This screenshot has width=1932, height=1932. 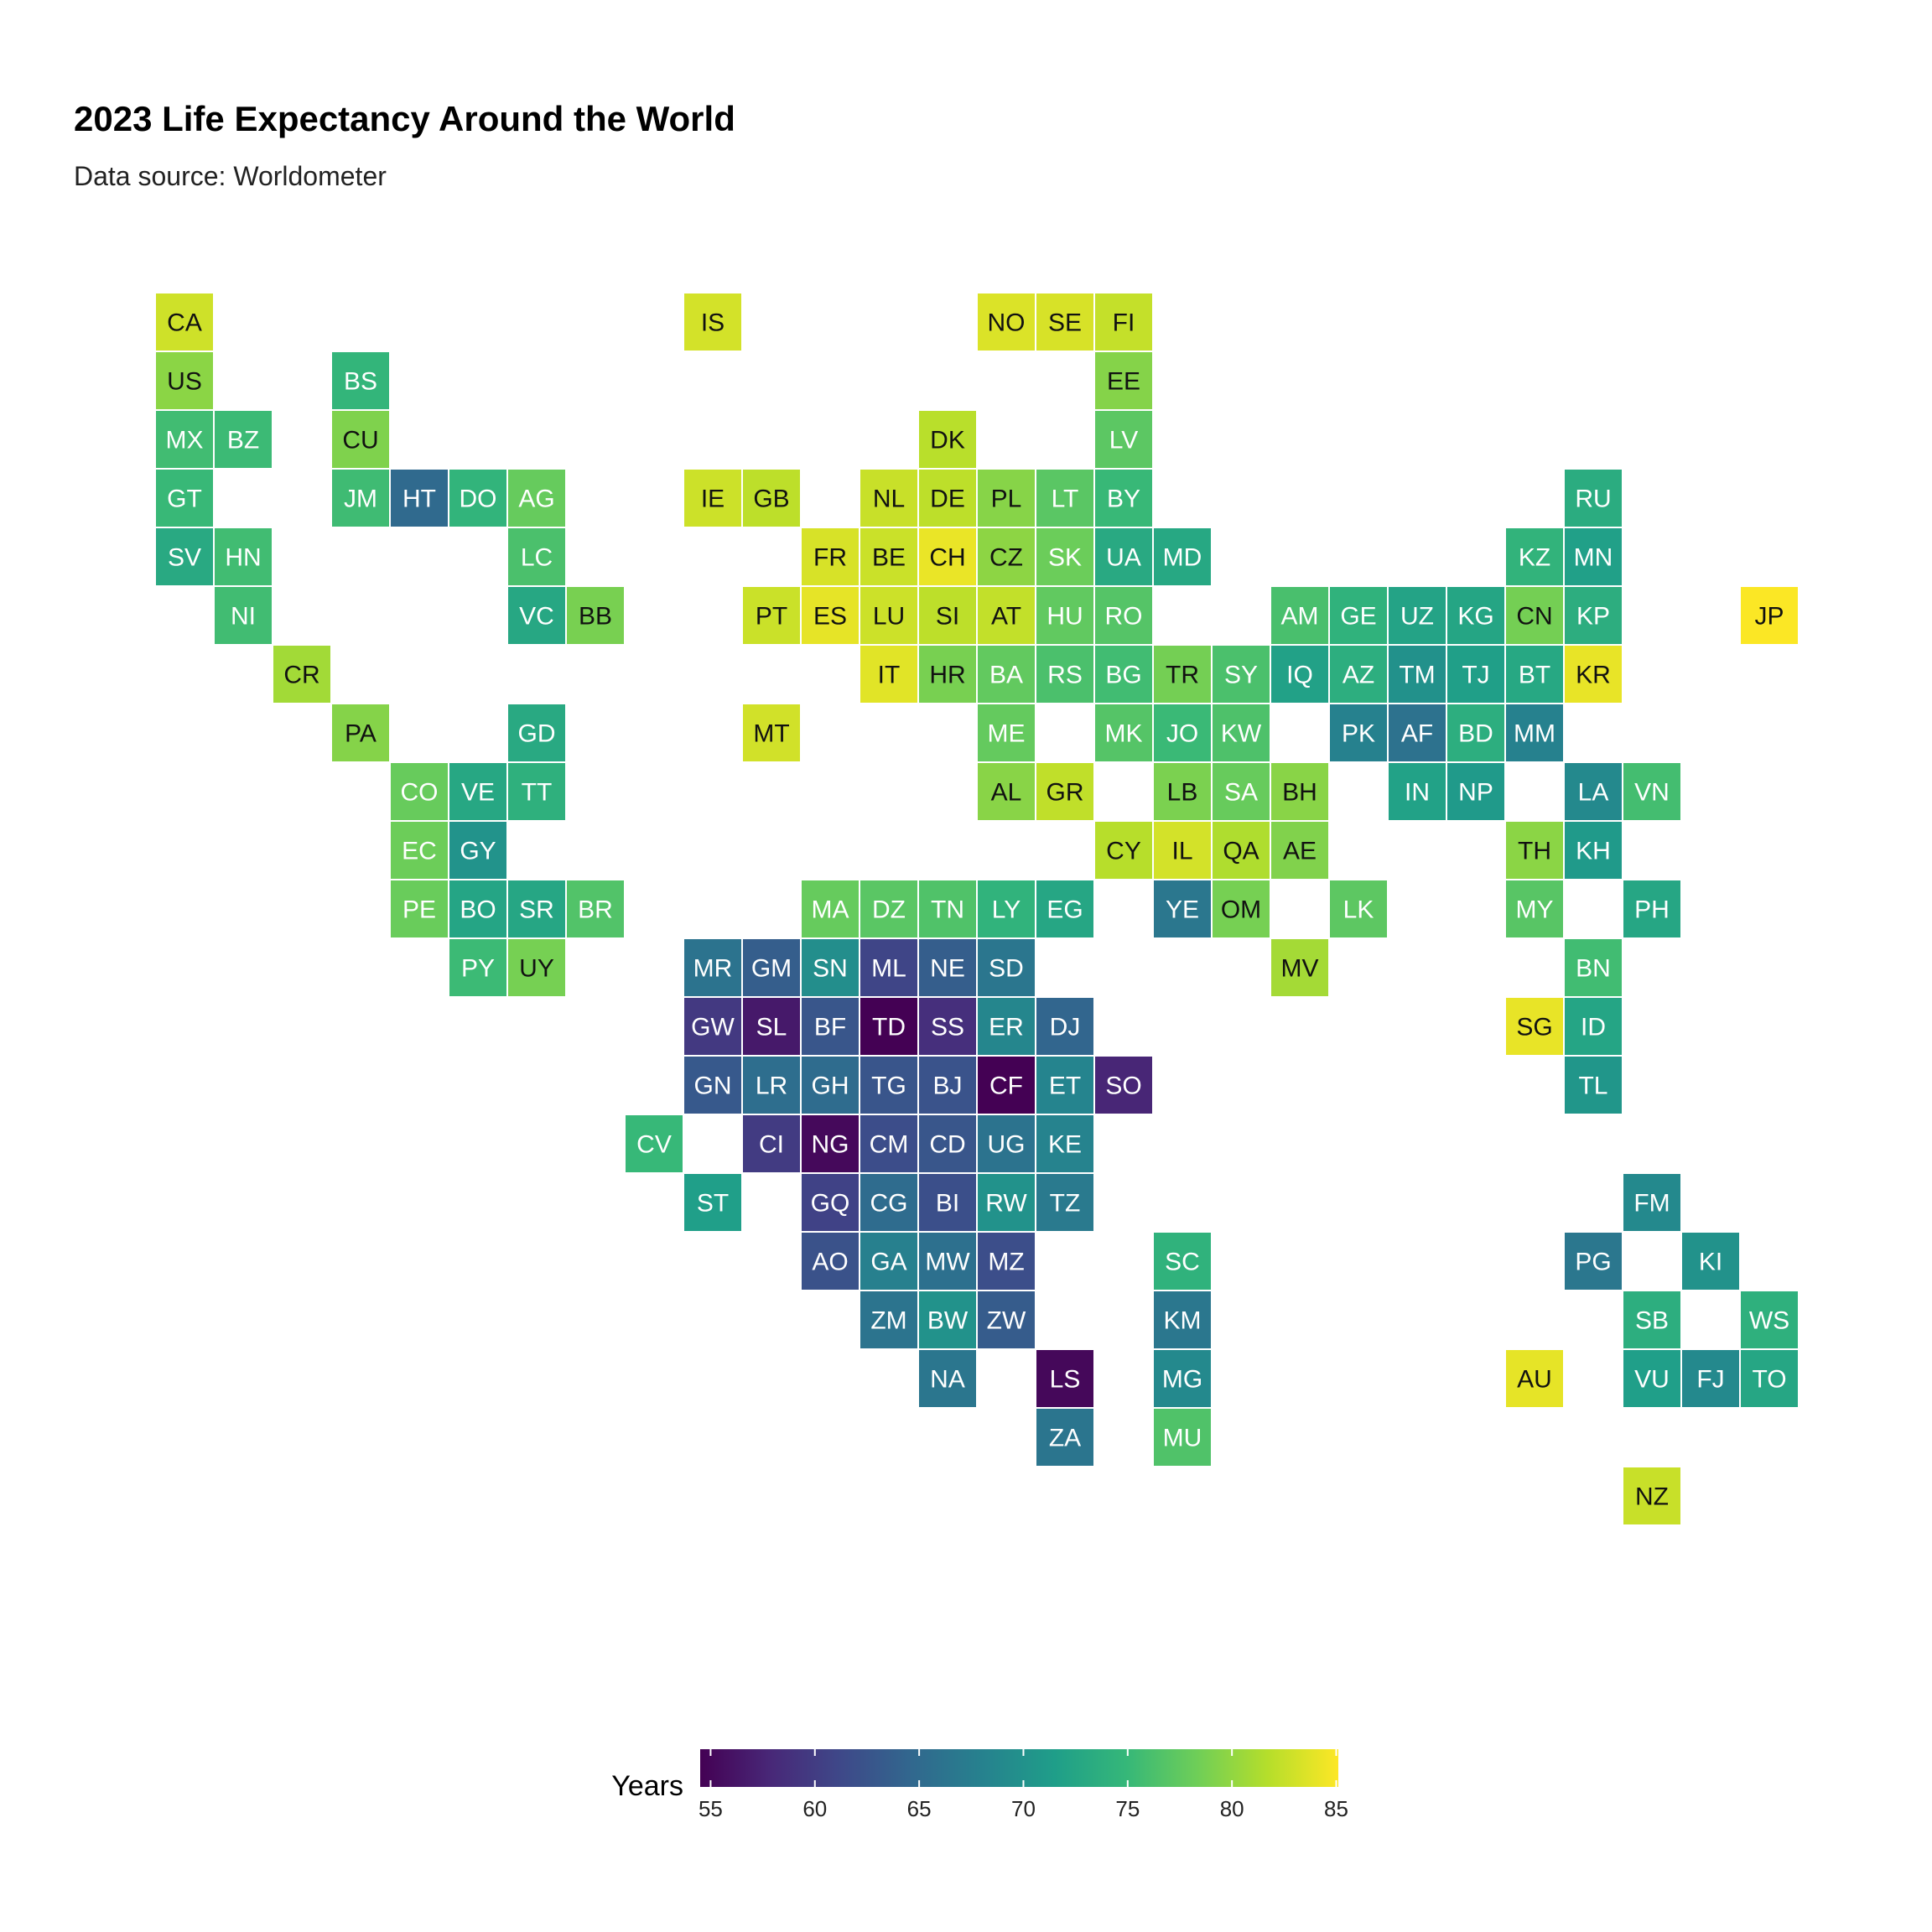 What do you see at coordinates (1182, 1262) in the screenshot?
I see `tile-label: SC` at bounding box center [1182, 1262].